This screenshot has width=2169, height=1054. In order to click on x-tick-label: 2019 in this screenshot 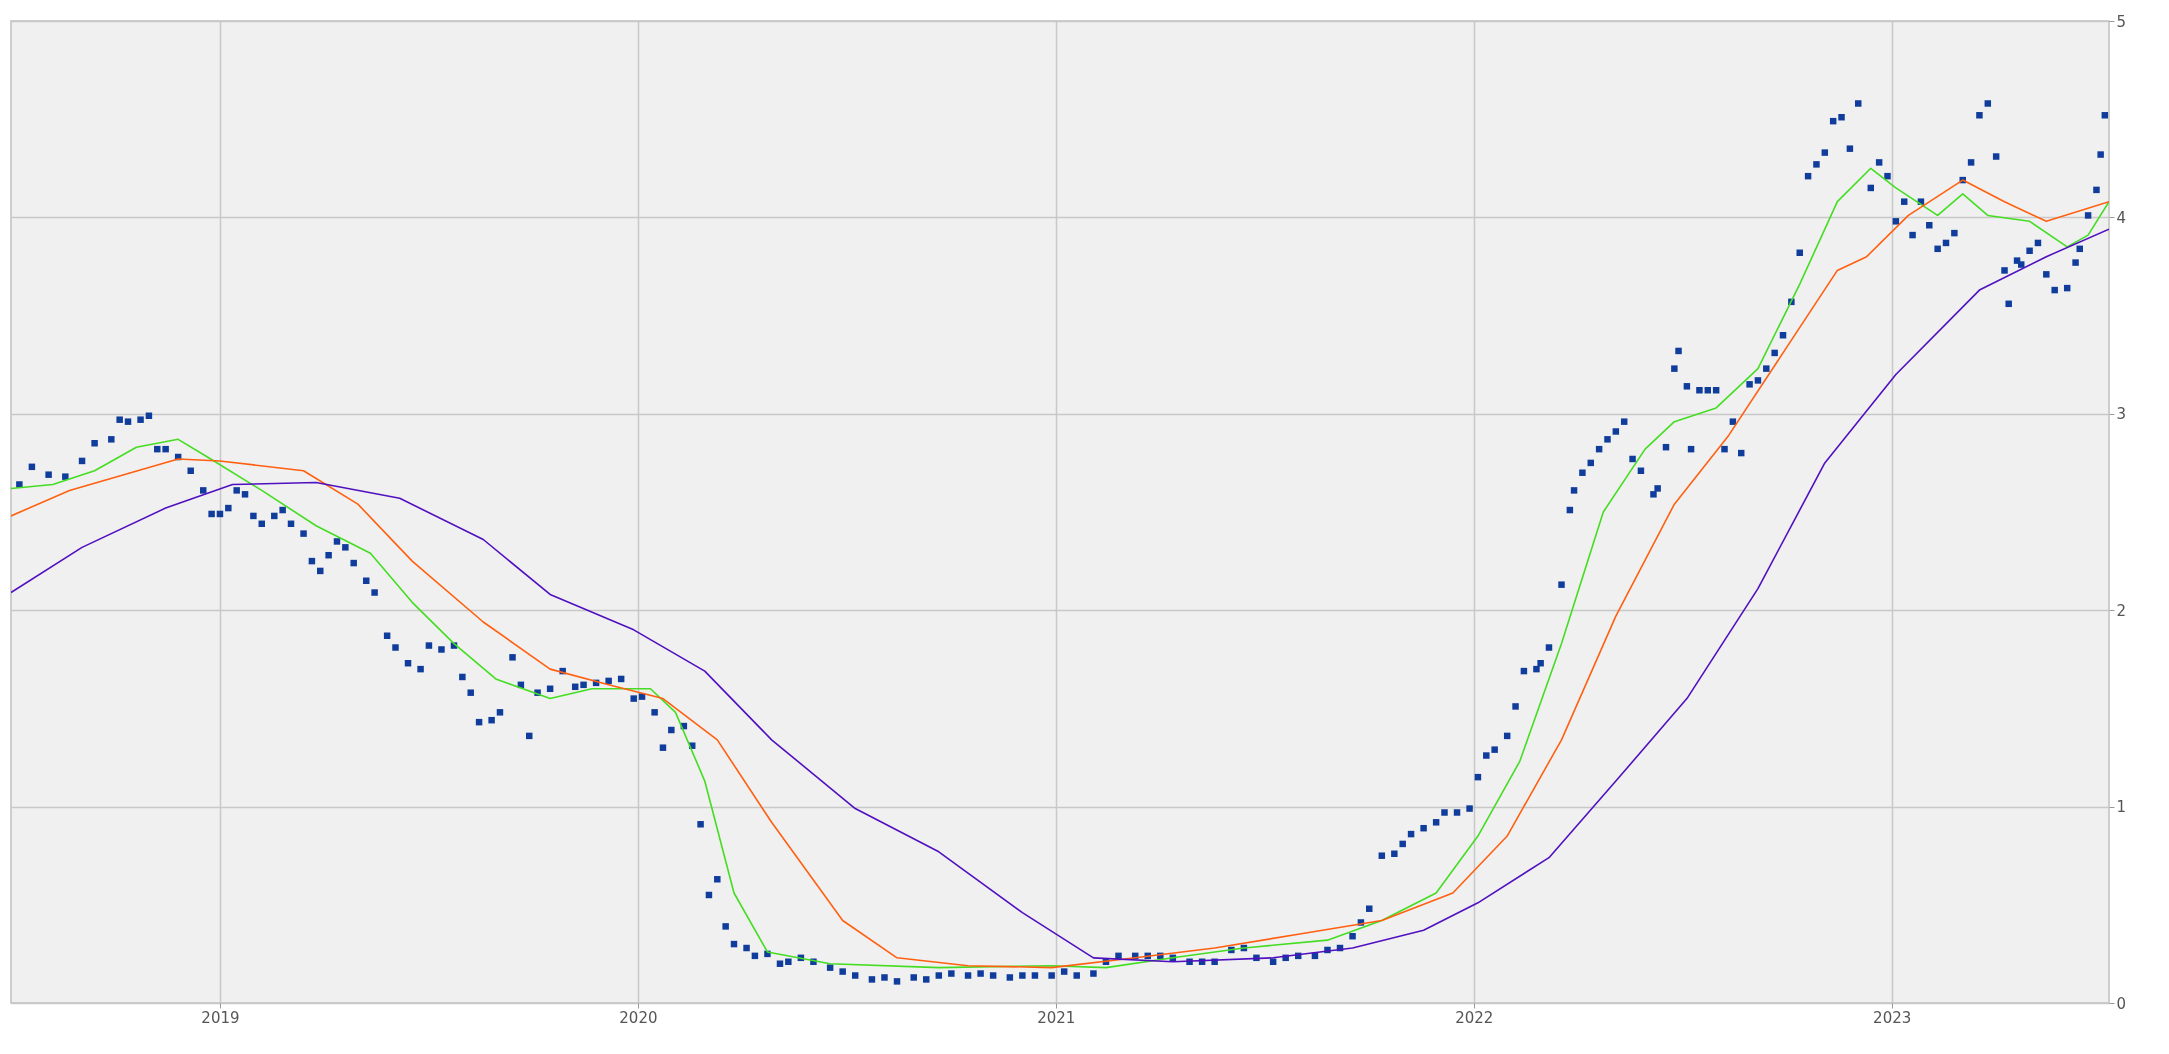, I will do `click(220, 1017)`.